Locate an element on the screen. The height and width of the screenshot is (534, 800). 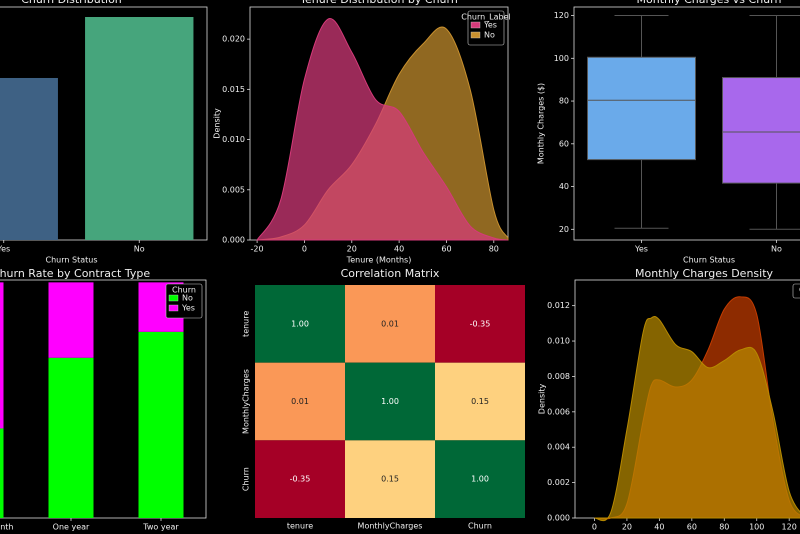
chart-title: Tenure Distribution by Churn is located at coordinates (378, 3).